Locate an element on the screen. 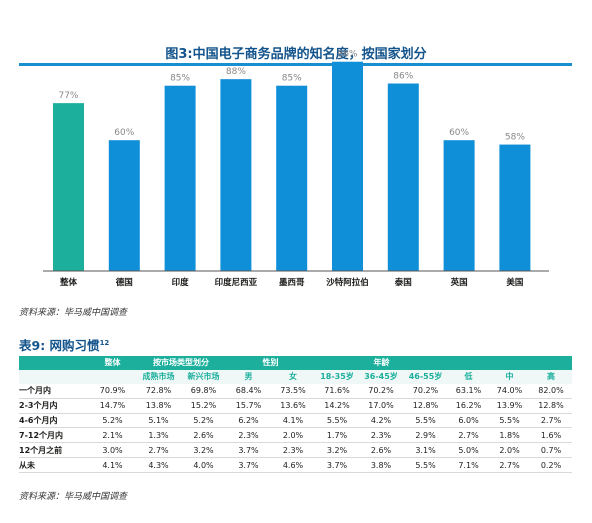 This screenshot has width=592, height=523. table-cell: 17.0% is located at coordinates (381, 406).